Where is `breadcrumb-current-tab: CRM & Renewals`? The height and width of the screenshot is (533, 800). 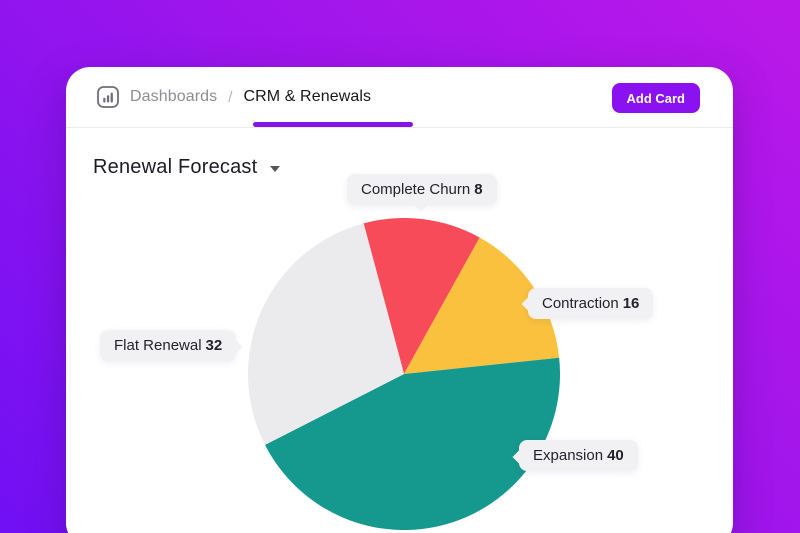
breadcrumb-current-tab: CRM & Renewals is located at coordinates (307, 96).